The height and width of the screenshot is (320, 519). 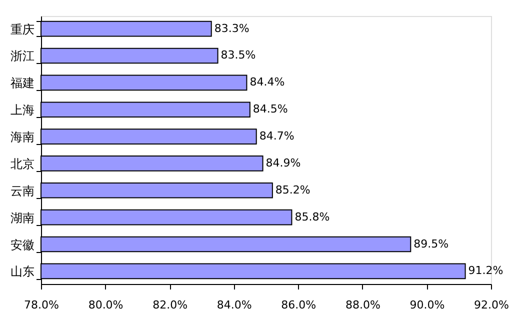 What do you see at coordinates (22, 56) in the screenshot?
I see `y-tick-label: 浙江` at bounding box center [22, 56].